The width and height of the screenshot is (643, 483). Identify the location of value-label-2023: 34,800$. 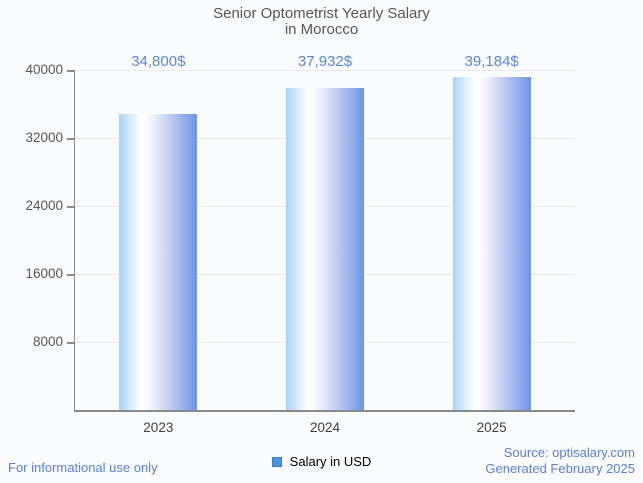
(158, 61).